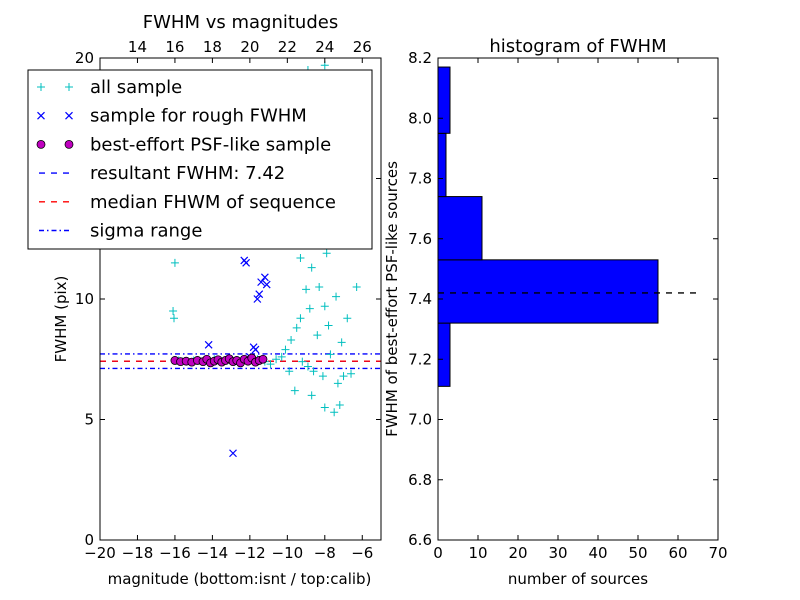 The width and height of the screenshot is (800, 600). I want to click on hist-y-tick-label: 7.8, so click(420, 179).